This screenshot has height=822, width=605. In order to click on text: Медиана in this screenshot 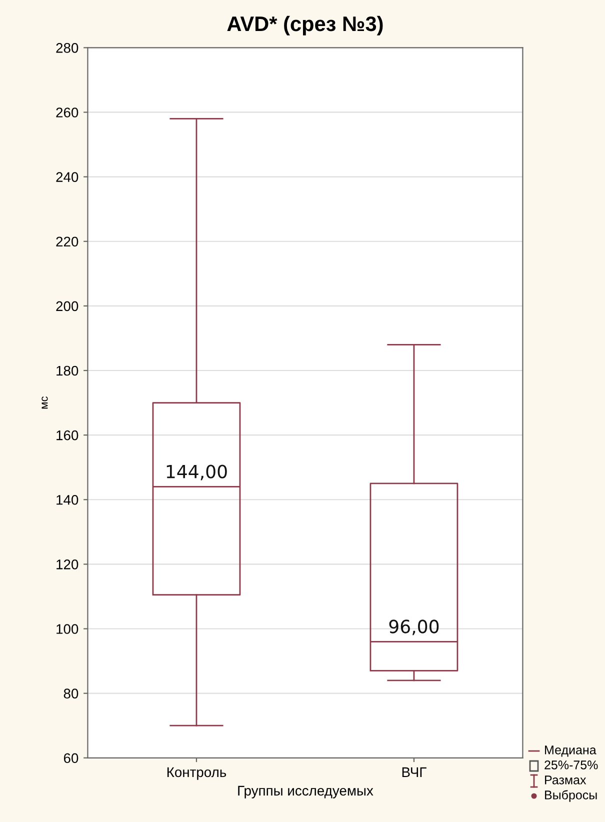, I will do `click(570, 751)`.